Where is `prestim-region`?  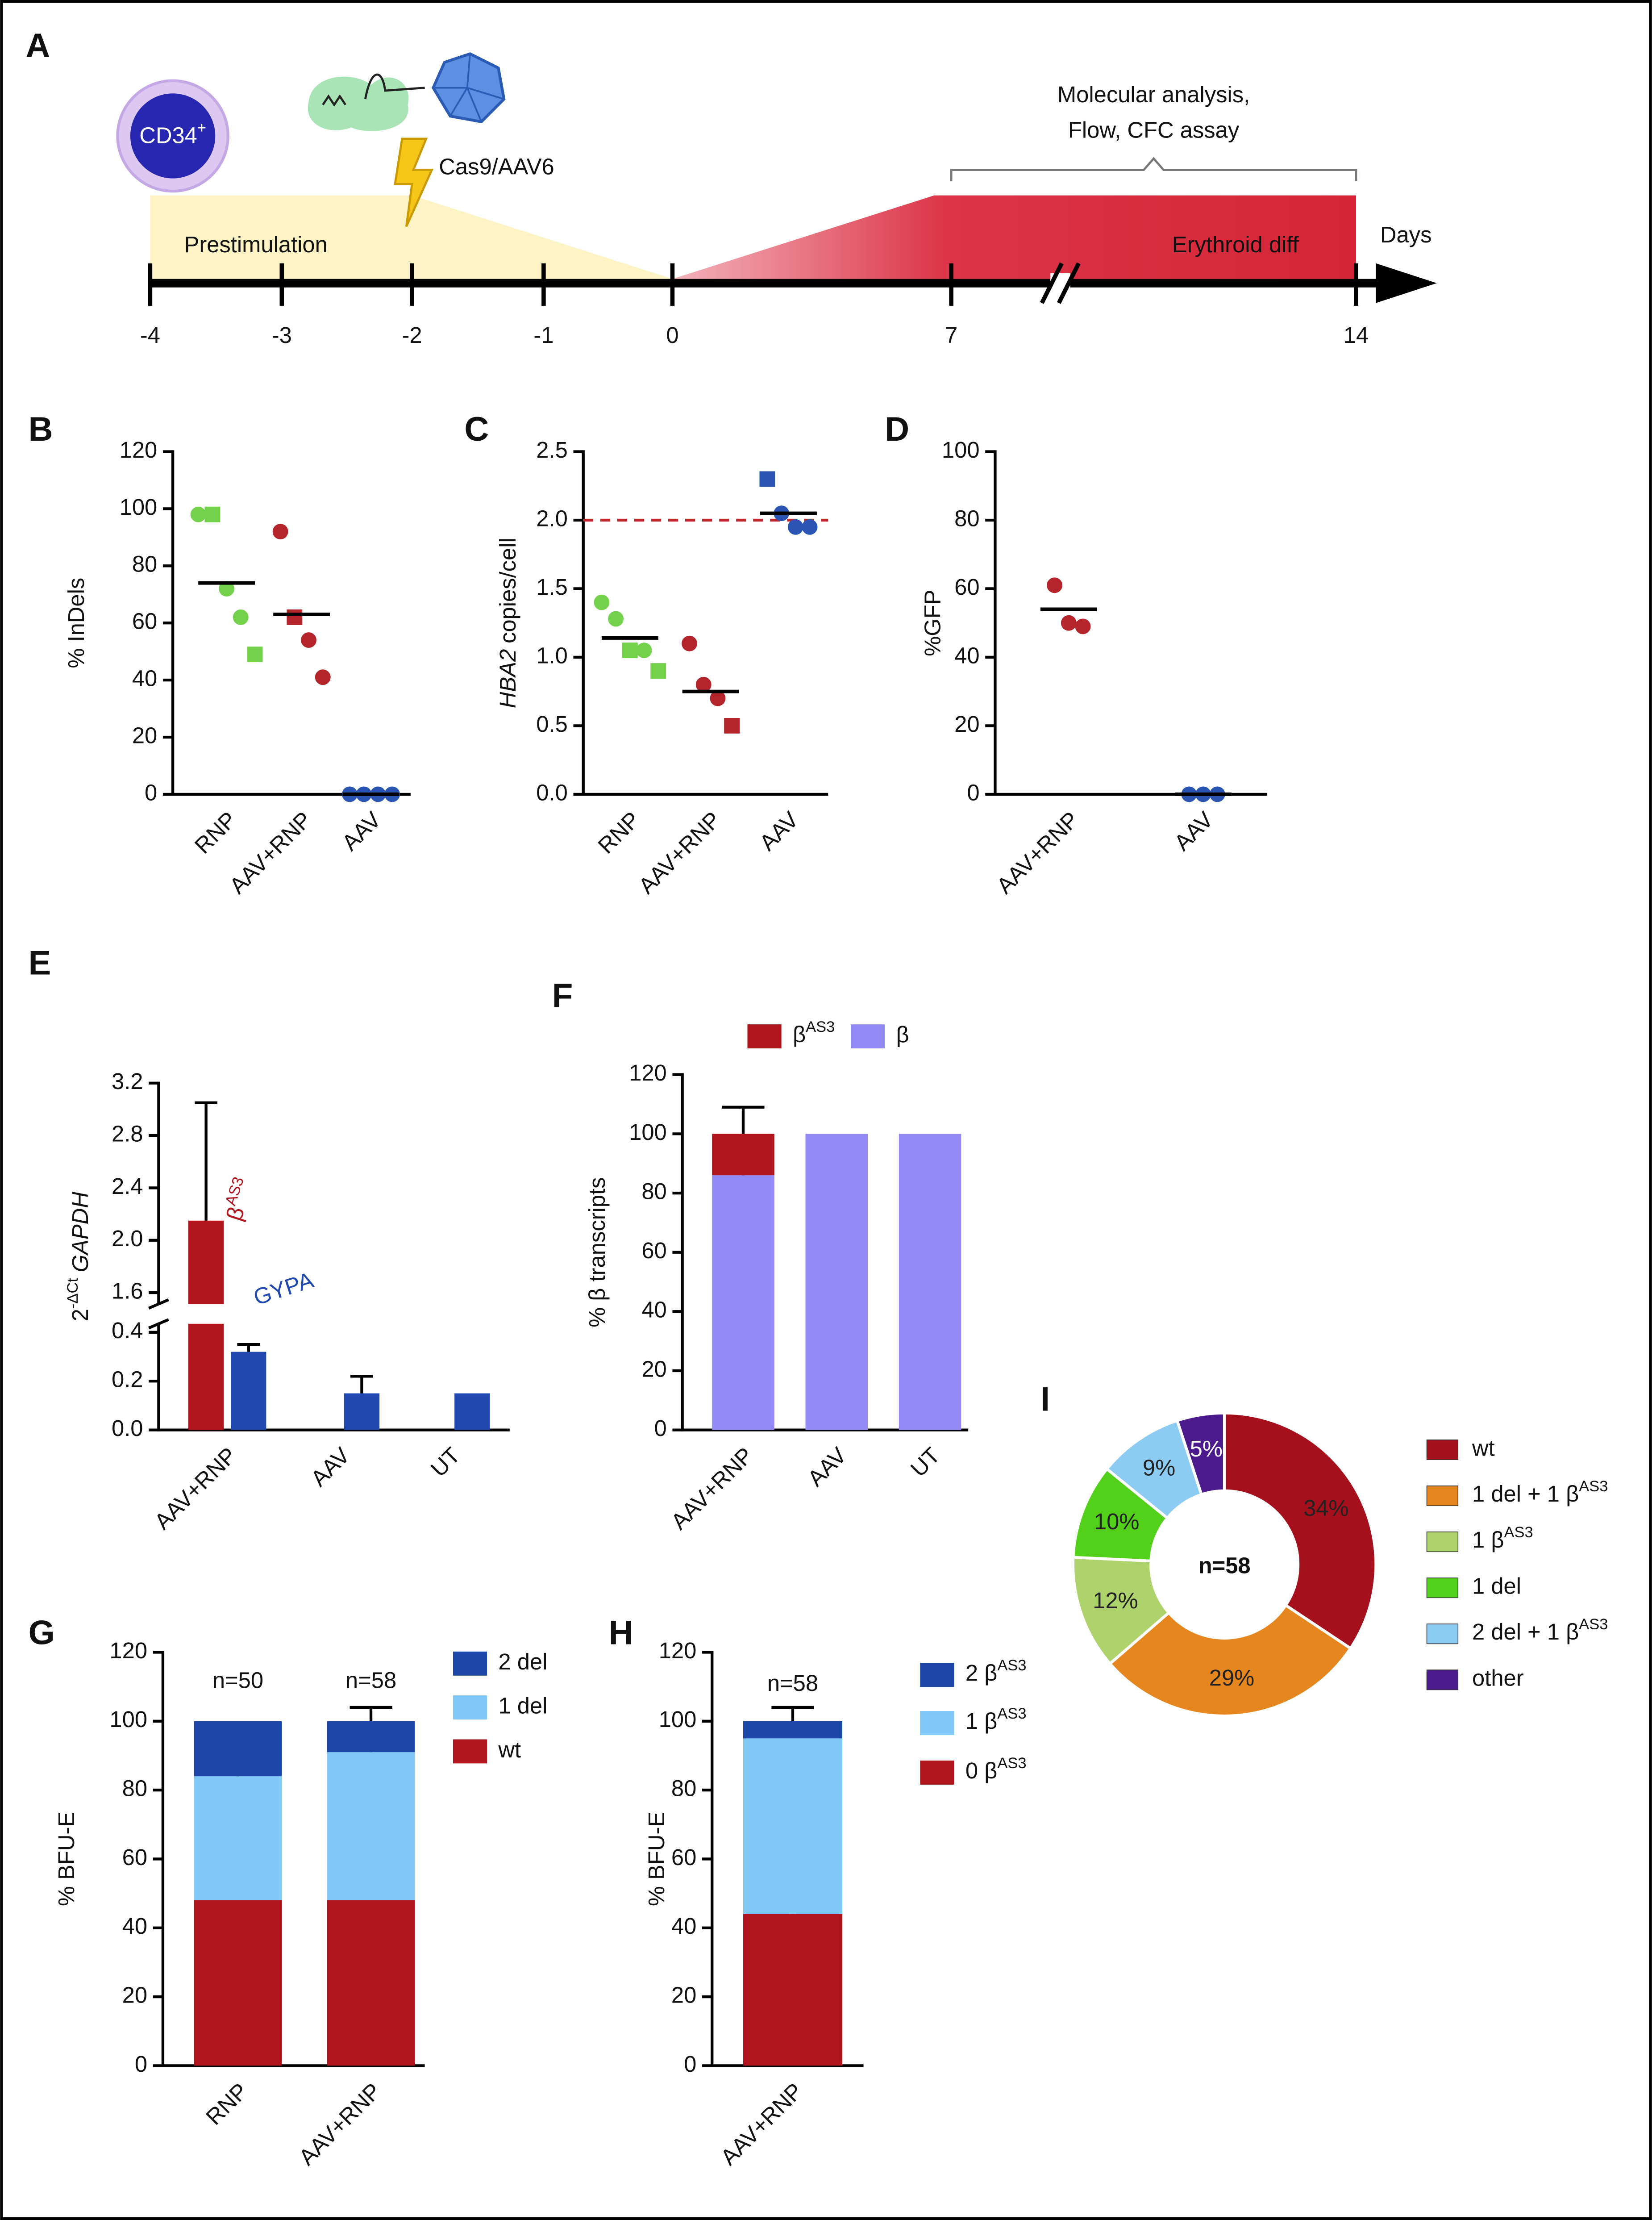 prestim-region is located at coordinates (411, 237).